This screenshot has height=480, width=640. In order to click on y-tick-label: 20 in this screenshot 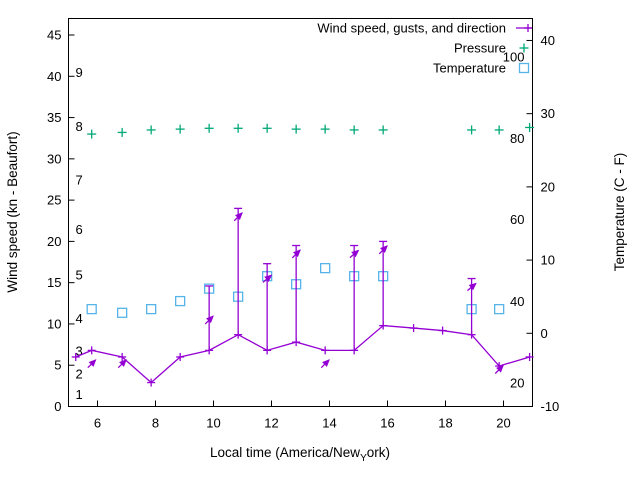, I will do `click(54, 241)`.